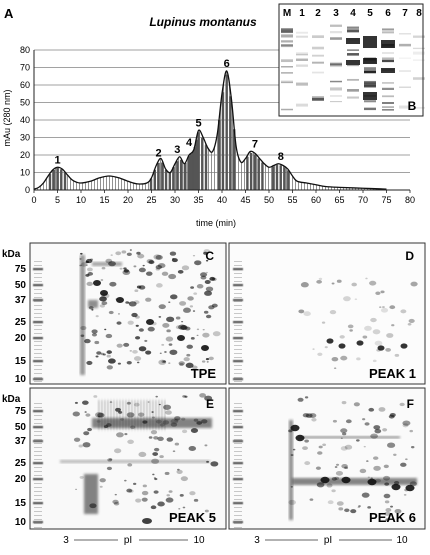 The height and width of the screenshot is (555, 430). Describe the element at coordinates (128, 200) in the screenshot. I see `x-tick-label: 20` at that location.